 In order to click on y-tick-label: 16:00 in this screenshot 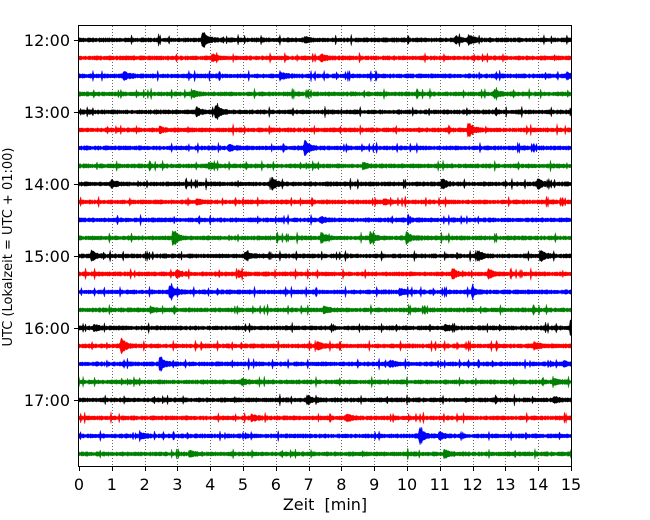, I will do `click(47, 328)`.